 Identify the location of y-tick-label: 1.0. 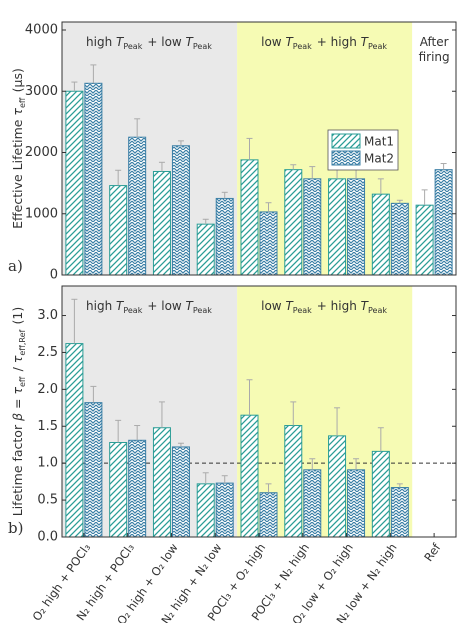
(47, 463).